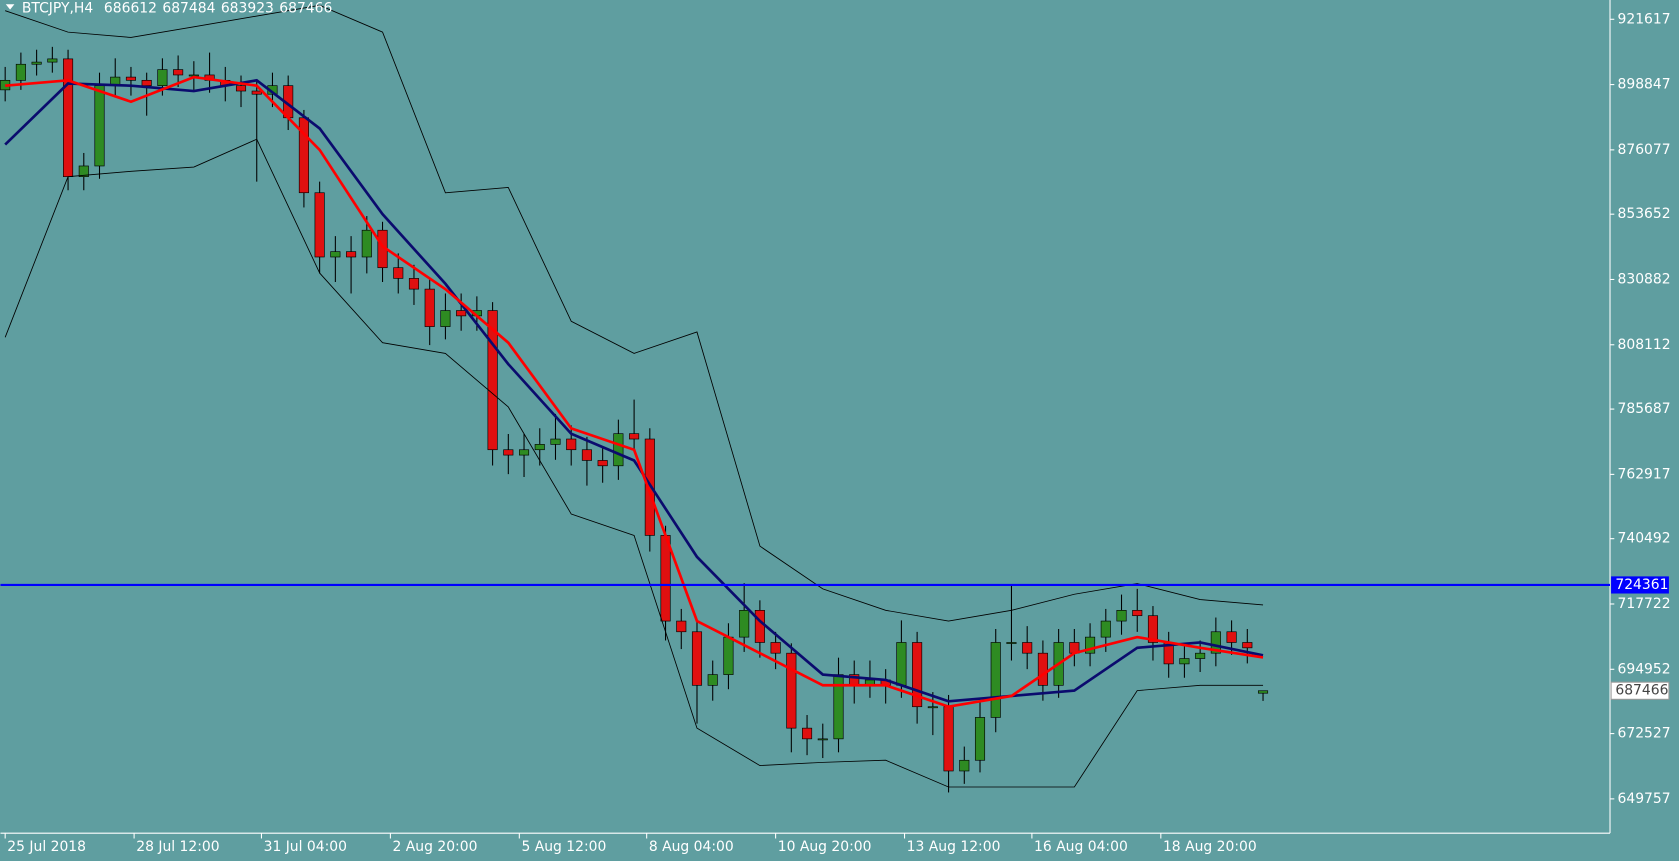 This screenshot has height=861, width=1679. I want to click on x-tick-label: 5 Aug 12:00, so click(563, 847).